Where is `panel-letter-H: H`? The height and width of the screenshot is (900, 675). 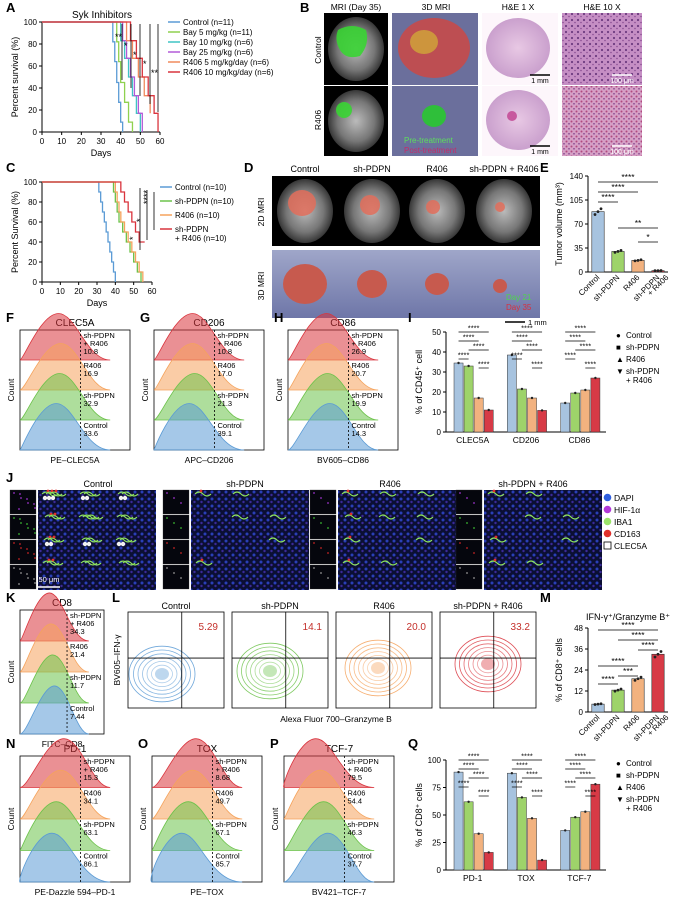 panel-letter-H: H is located at coordinates (278, 317).